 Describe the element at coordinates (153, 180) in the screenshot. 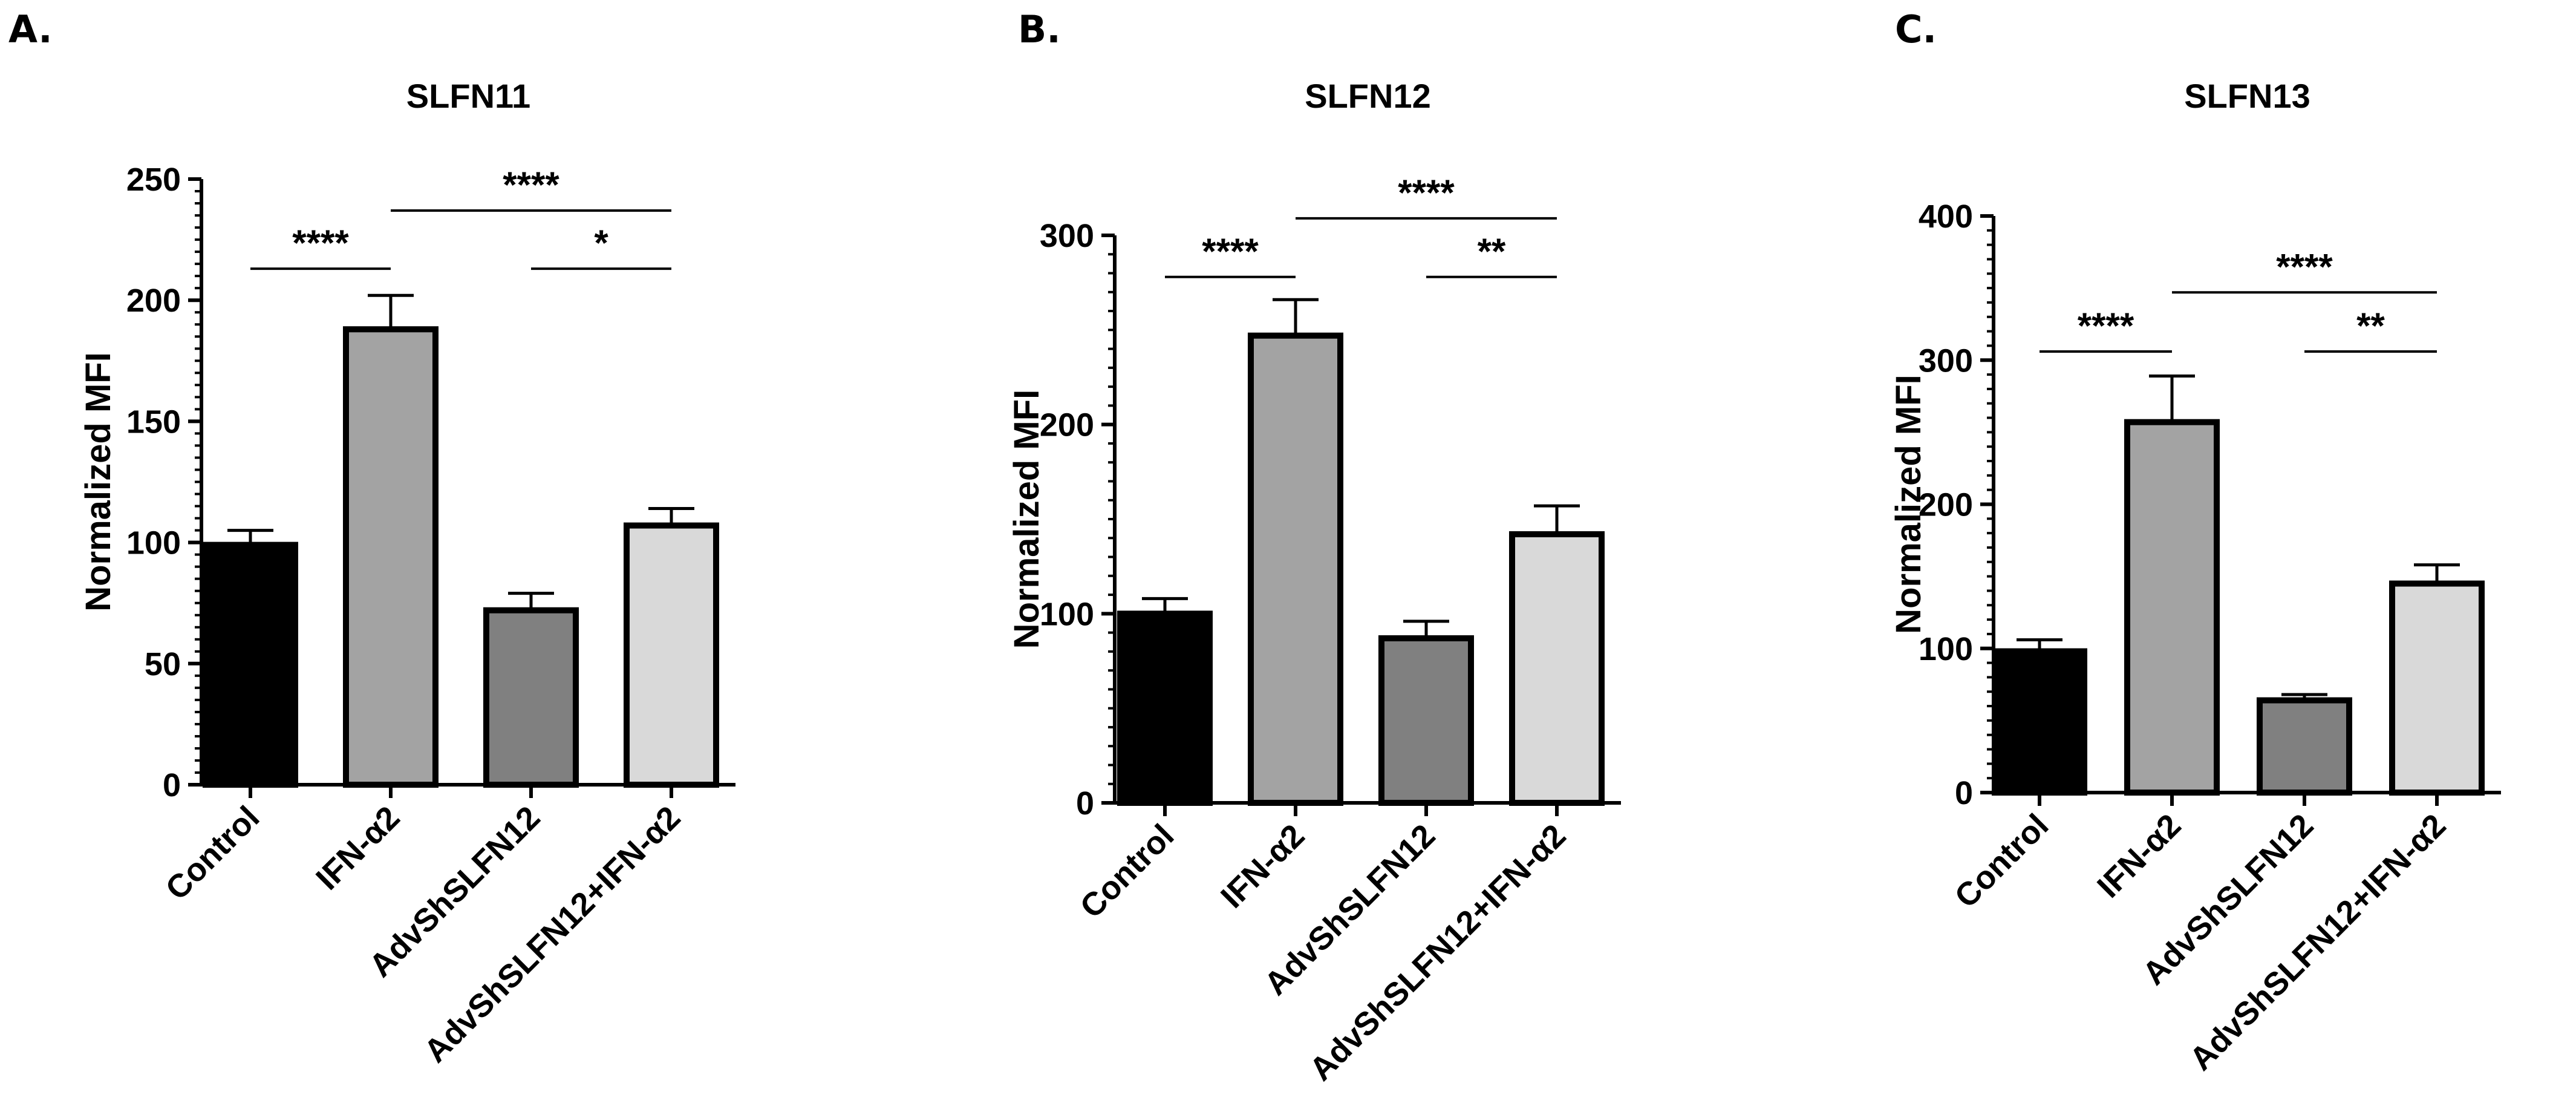

I see `y-tick-label: 250` at that location.